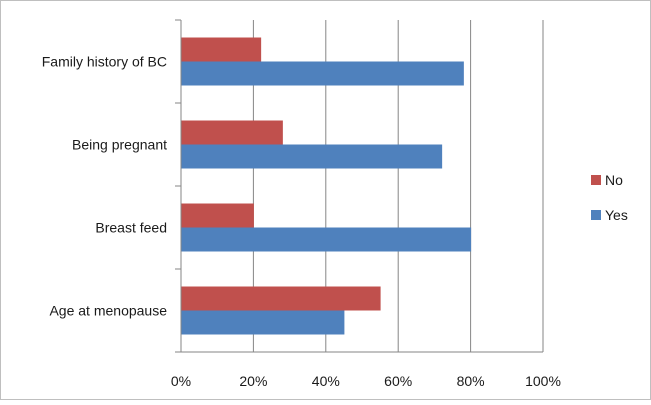 The width and height of the screenshot is (651, 405). Describe the element at coordinates (398, 381) in the screenshot. I see `x-tick-label: 60%` at that location.